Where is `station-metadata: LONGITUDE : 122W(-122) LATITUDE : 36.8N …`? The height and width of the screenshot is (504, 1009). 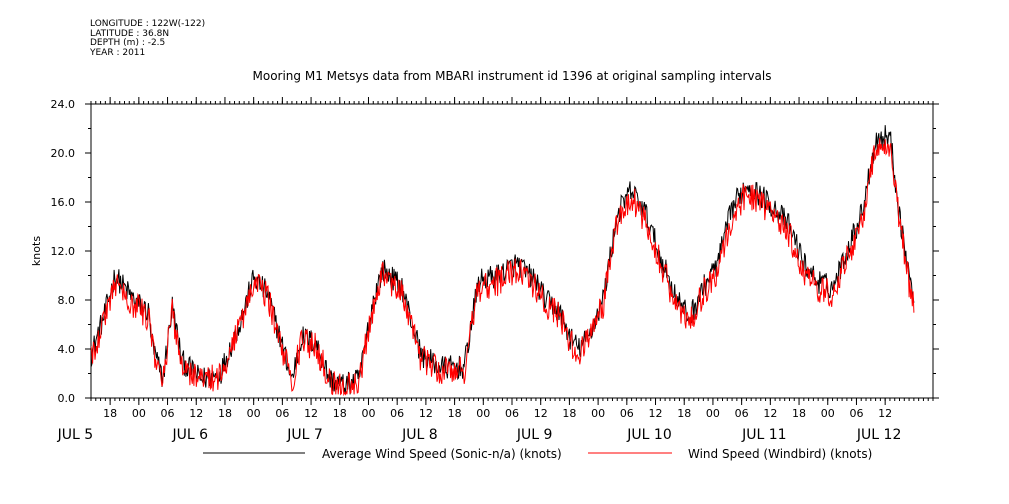
station-metadata: LONGITUDE : 122W(-122) LATITUDE : 36.8N … is located at coordinates (148, 38).